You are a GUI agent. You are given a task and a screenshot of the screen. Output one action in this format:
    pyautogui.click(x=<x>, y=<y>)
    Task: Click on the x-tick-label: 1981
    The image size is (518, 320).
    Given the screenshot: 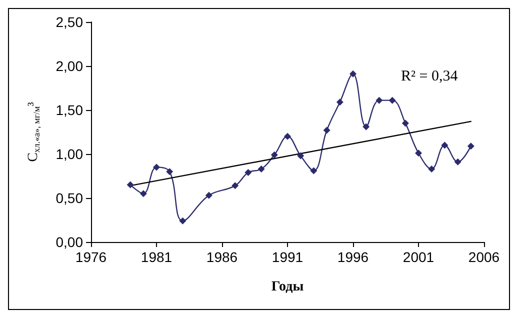 What is the action you would take?
    pyautogui.click(x=156, y=257)
    